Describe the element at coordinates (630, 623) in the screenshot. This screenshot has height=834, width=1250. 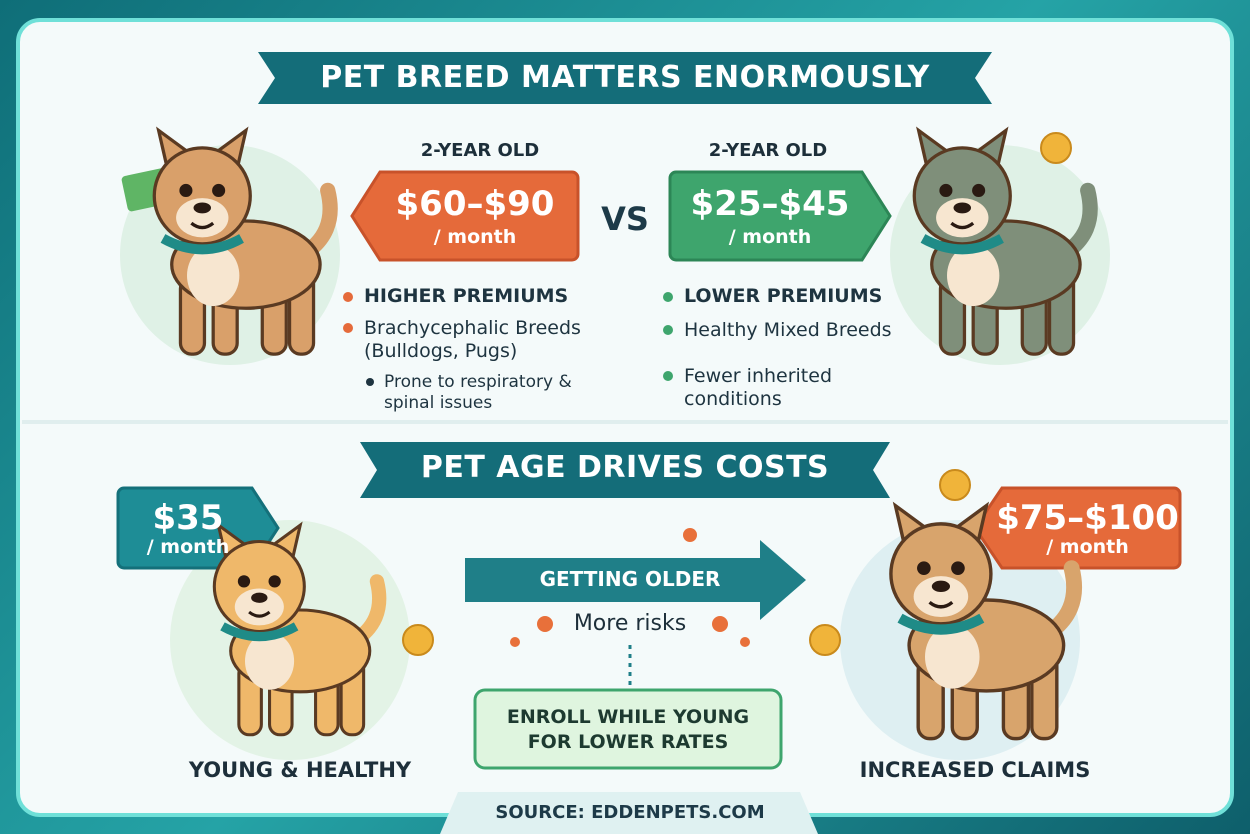
I see `risks: More risks` at that location.